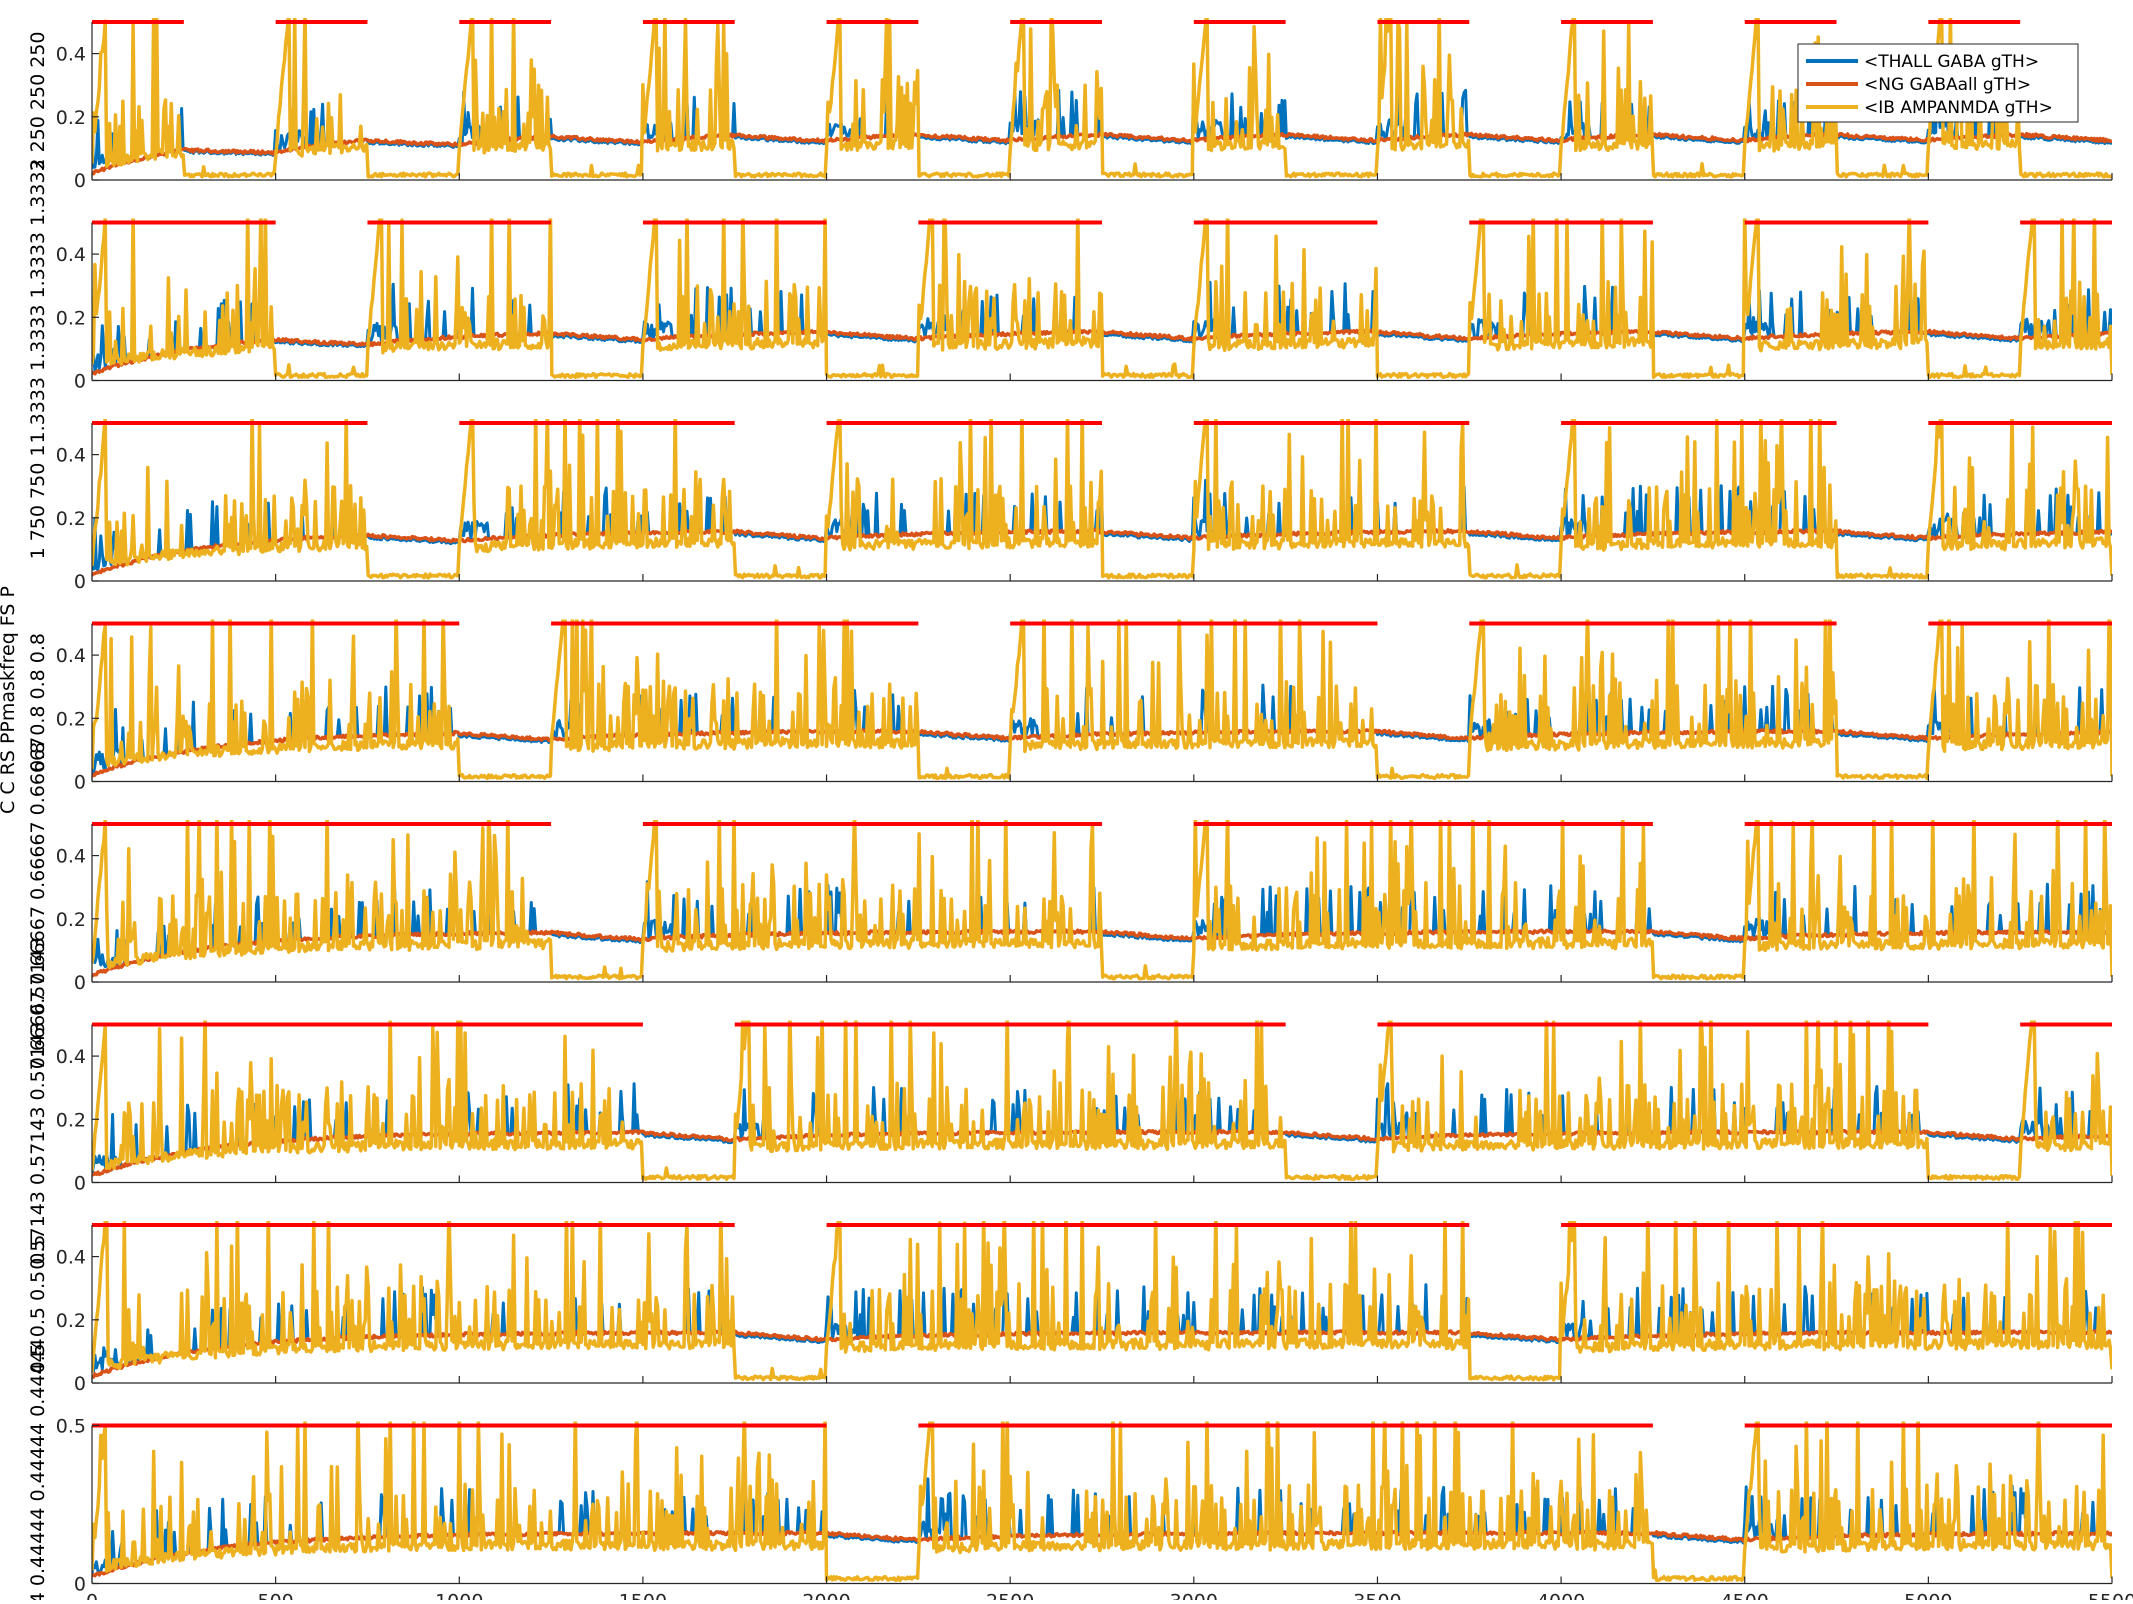 The height and width of the screenshot is (1604, 2133). What do you see at coordinates (71, 1427) in the screenshot?
I see `y-tick-label: 0.5` at bounding box center [71, 1427].